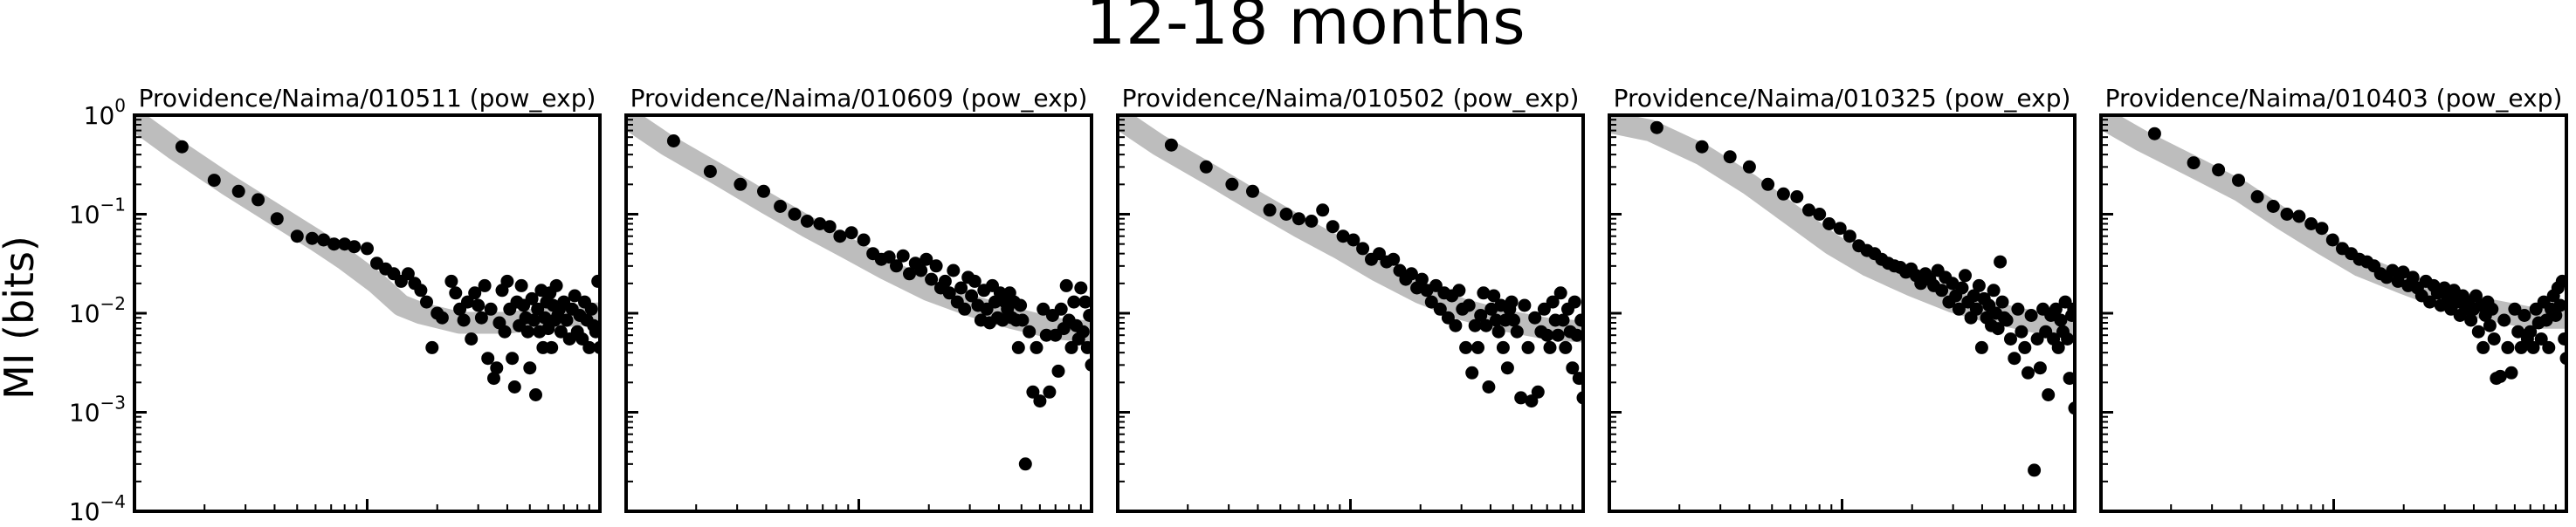 Image resolution: width=2576 pixels, height=527 pixels. I want to click on y-tick-label: 10⁻⁴, so click(97, 508).